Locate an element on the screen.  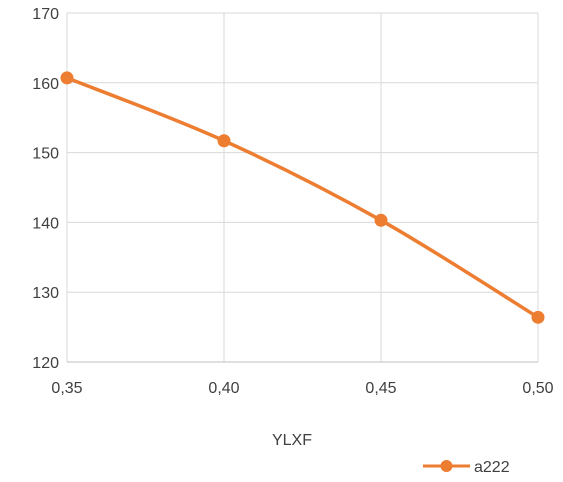
legend: a222 is located at coordinates (466, 467).